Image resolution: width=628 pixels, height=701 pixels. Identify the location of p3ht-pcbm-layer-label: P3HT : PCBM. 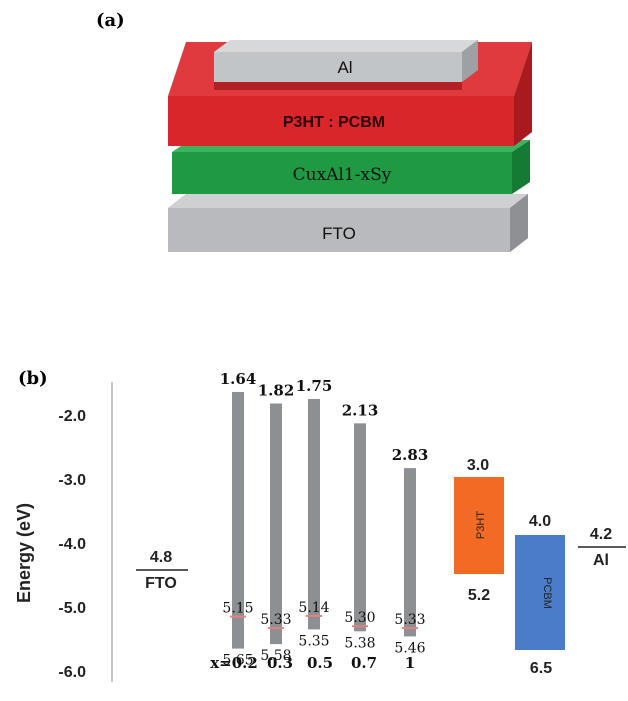
(334, 122).